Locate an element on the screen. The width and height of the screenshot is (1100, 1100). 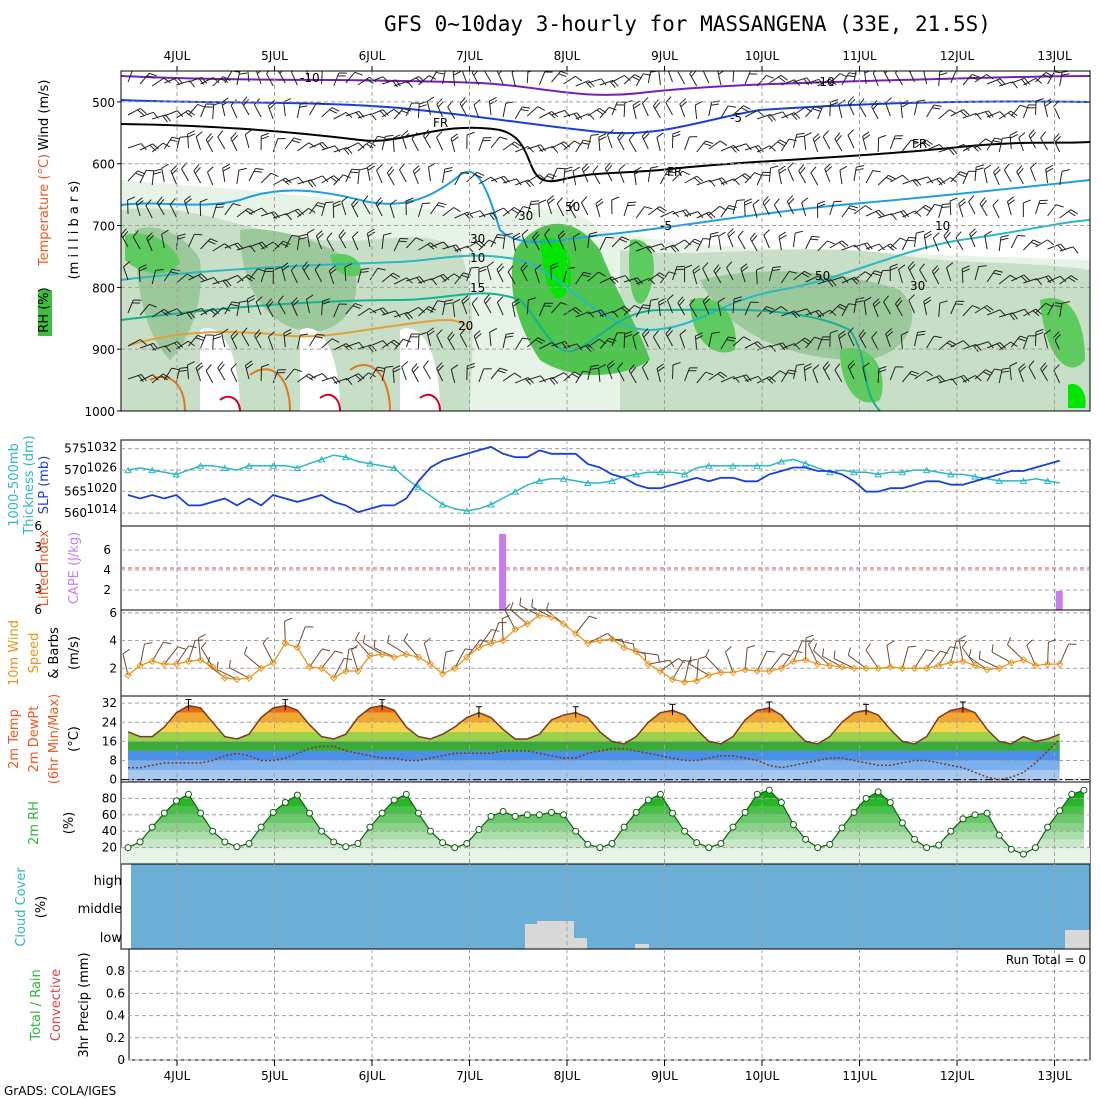
lifted-index-tick: 3 is located at coordinates (38, 547).